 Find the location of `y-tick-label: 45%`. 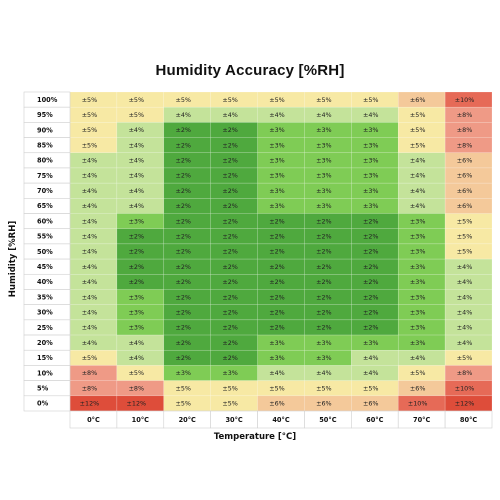

y-tick-label: 45% is located at coordinates (45, 267).